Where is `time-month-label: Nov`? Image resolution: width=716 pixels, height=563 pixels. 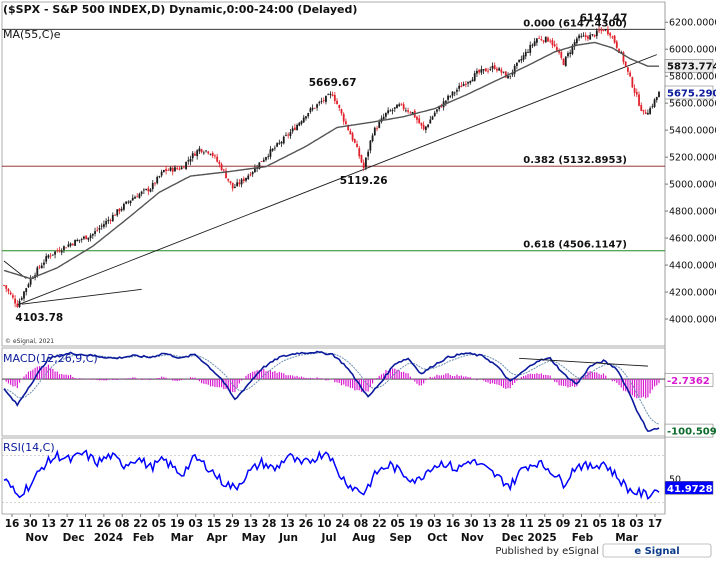 time-month-label: Nov is located at coordinates (472, 538).